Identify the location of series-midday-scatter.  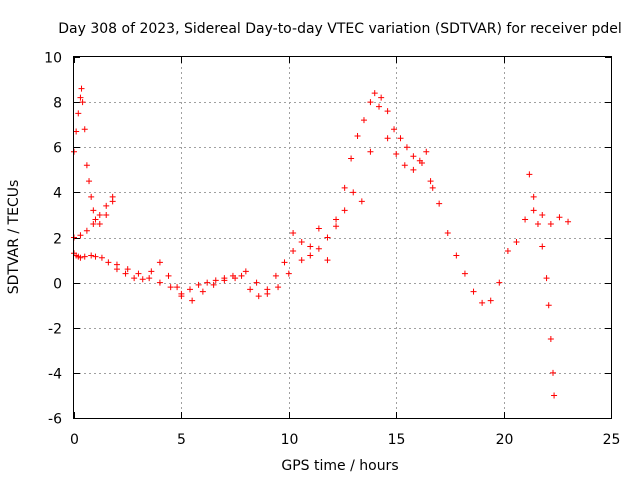
(363, 177).